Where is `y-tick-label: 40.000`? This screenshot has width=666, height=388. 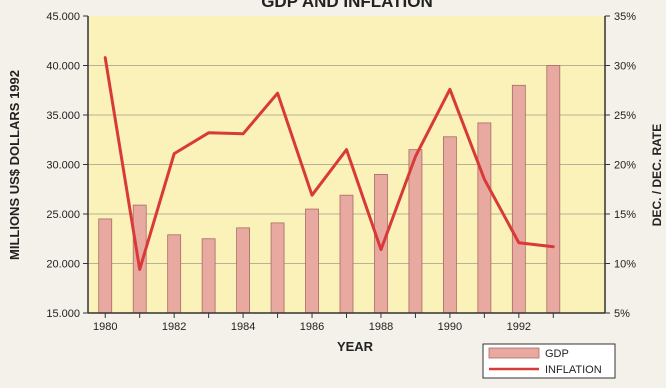
y-tick-label: 40.000 is located at coordinates (63, 67).